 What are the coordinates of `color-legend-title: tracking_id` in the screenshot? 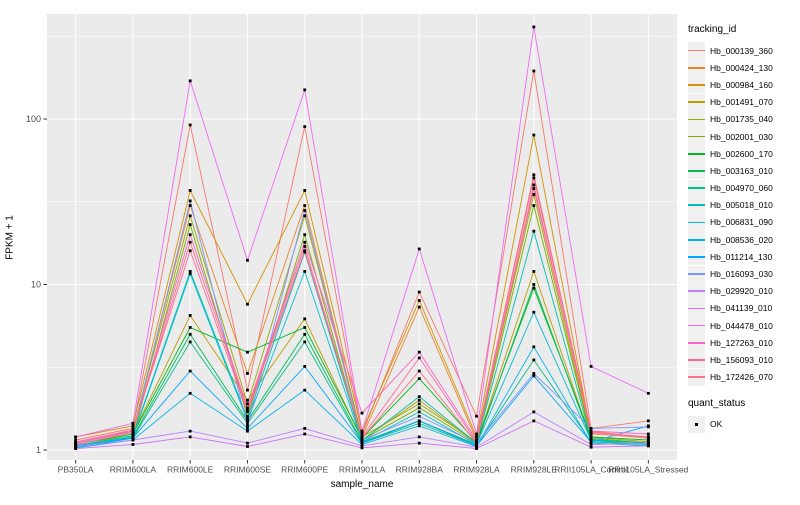 It's located at (712, 29).